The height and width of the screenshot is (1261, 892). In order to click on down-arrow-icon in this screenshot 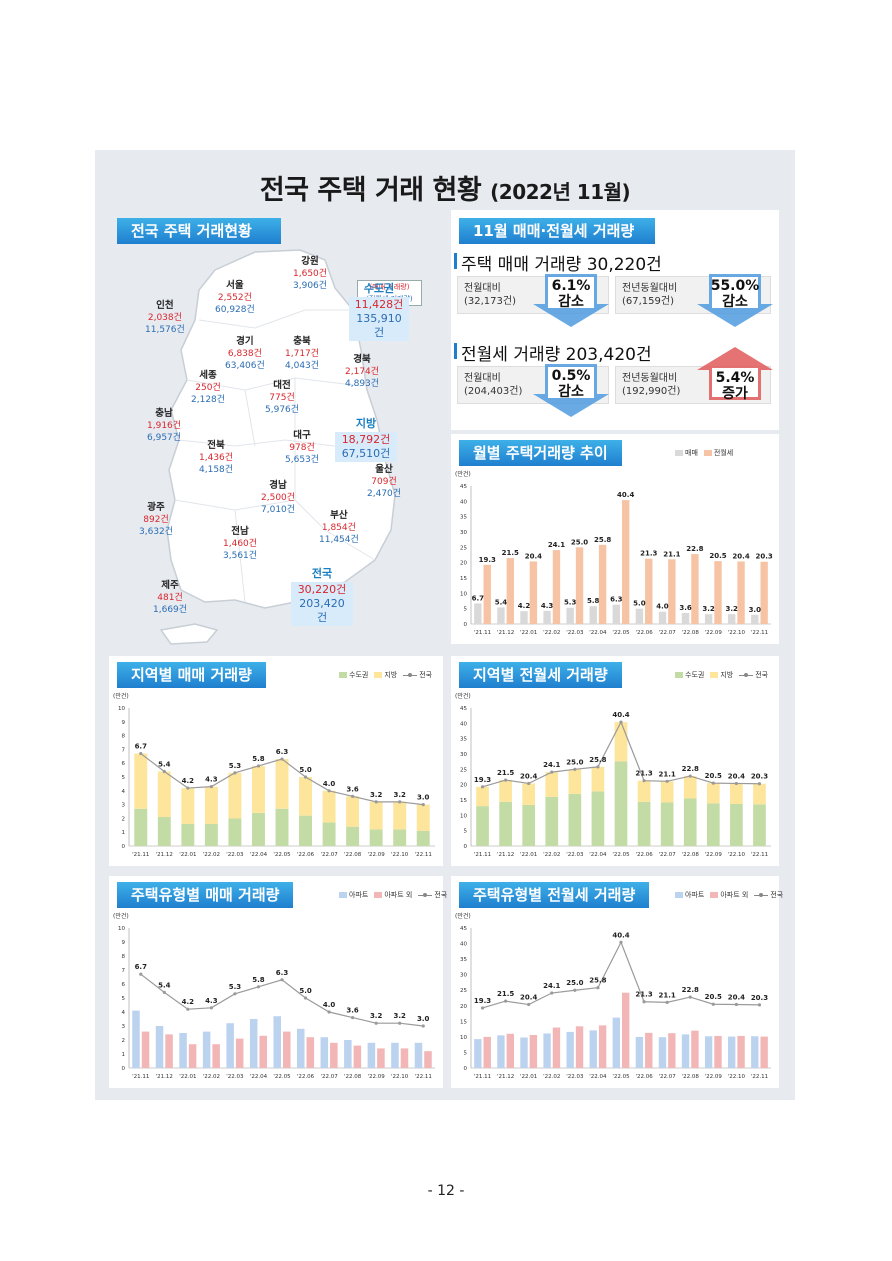, I will do `click(735, 300)`.